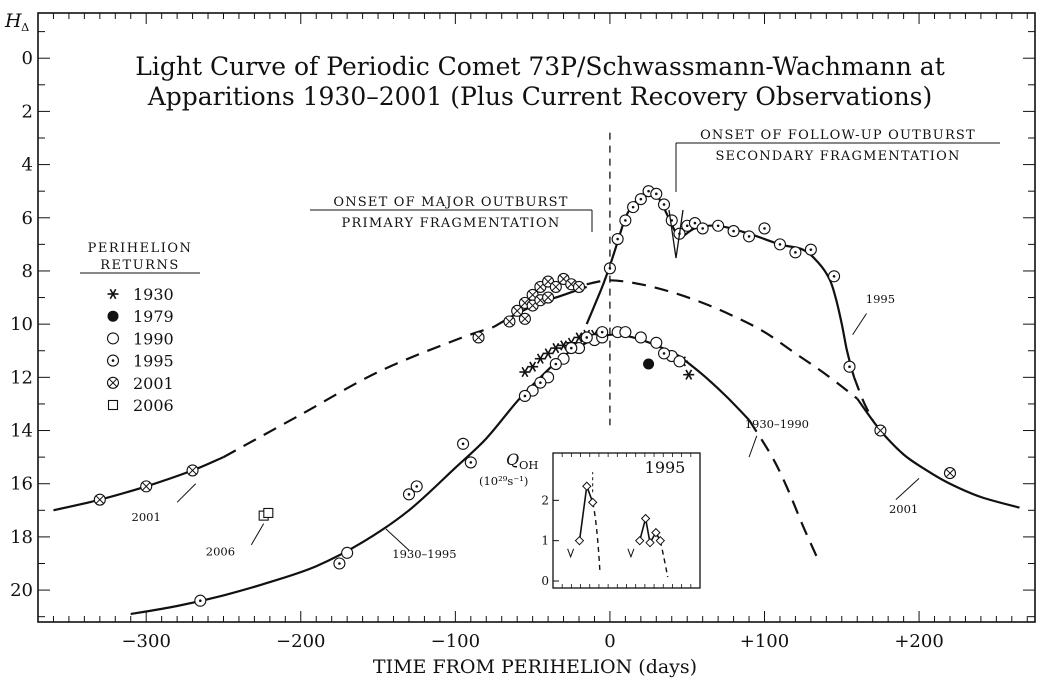 The height and width of the screenshot is (688, 1052). What do you see at coordinates (451, 223) in the screenshot?
I see `annotation-line-2: PRIMARY FRAGMENTATION` at bounding box center [451, 223].